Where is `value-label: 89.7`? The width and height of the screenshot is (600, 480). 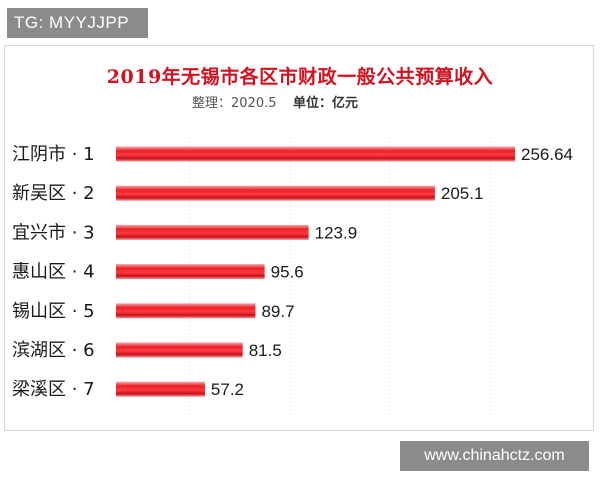 value-label: 89.7 is located at coordinates (277, 311).